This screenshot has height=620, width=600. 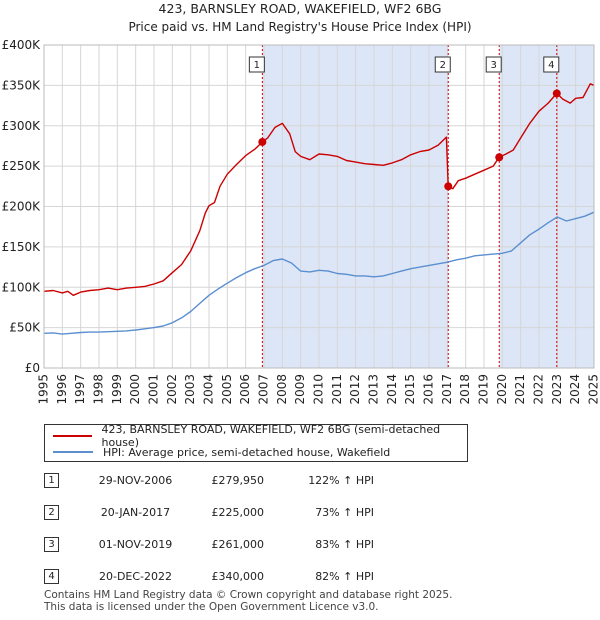 What do you see at coordinates (319, 389) in the screenshot?
I see `x-tick-label: 2010` at bounding box center [319, 389].